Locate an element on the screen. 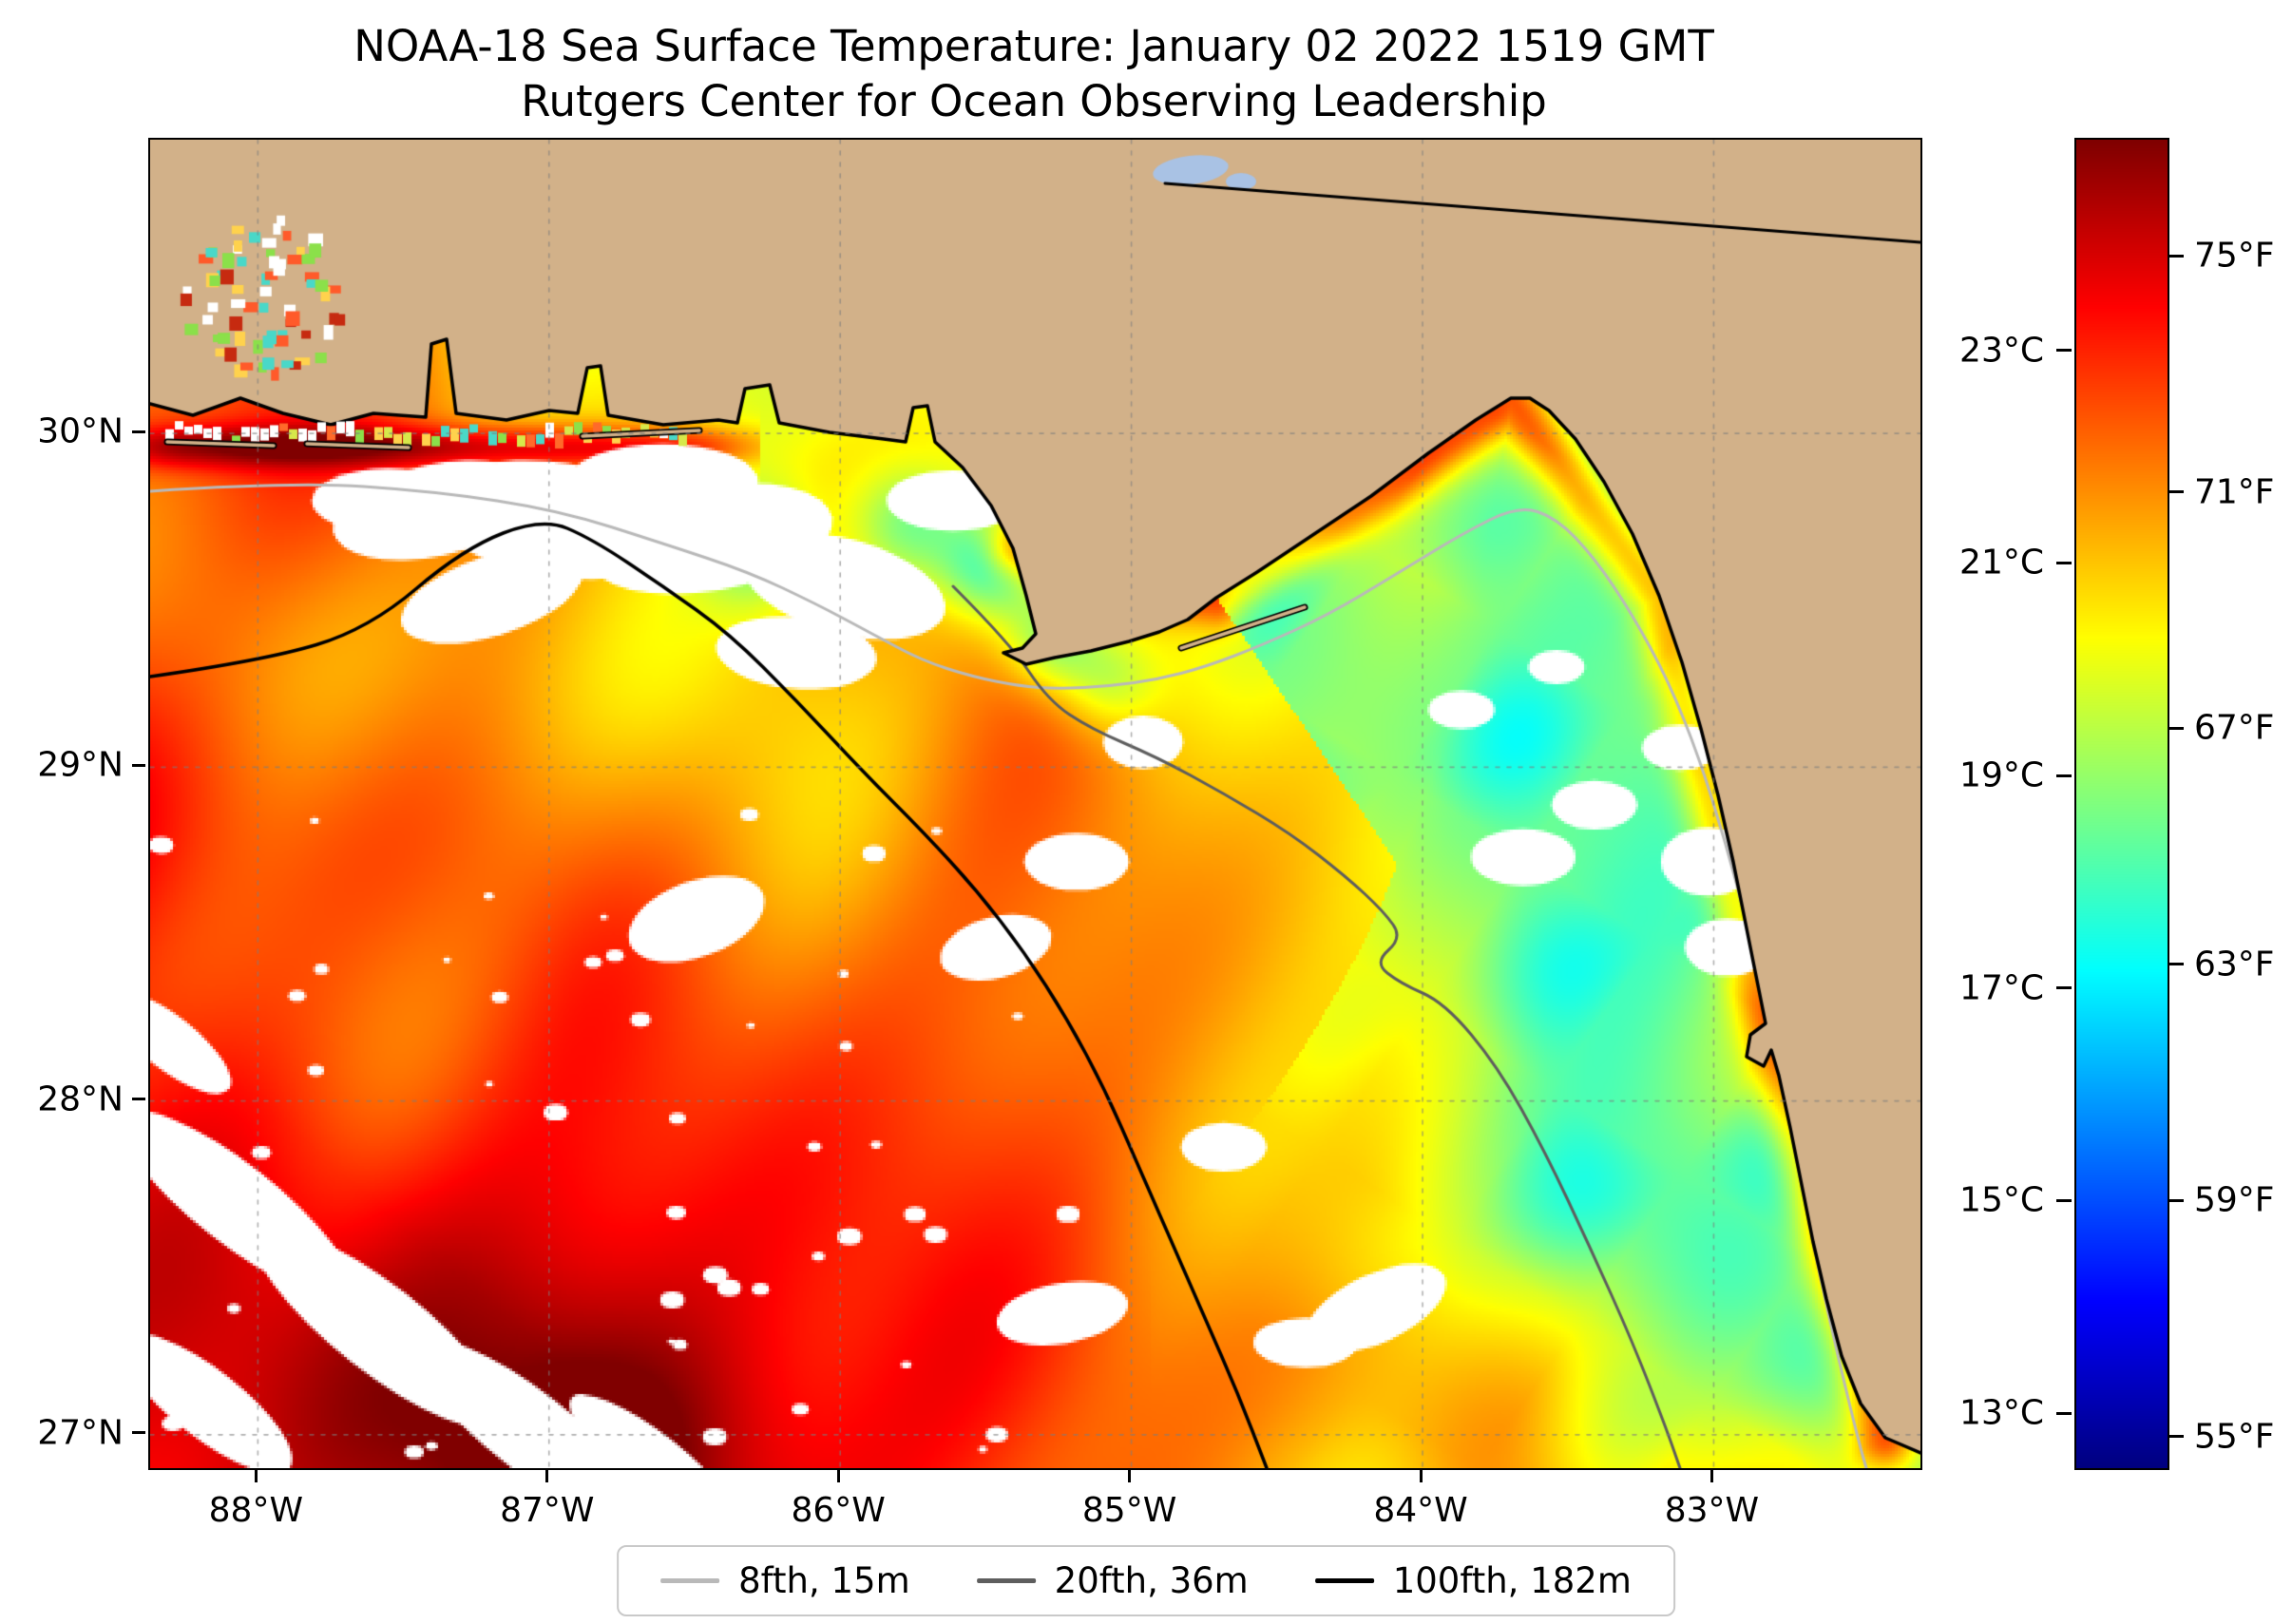  legend-item-2: 100fth, 182m is located at coordinates (1473, 1580).